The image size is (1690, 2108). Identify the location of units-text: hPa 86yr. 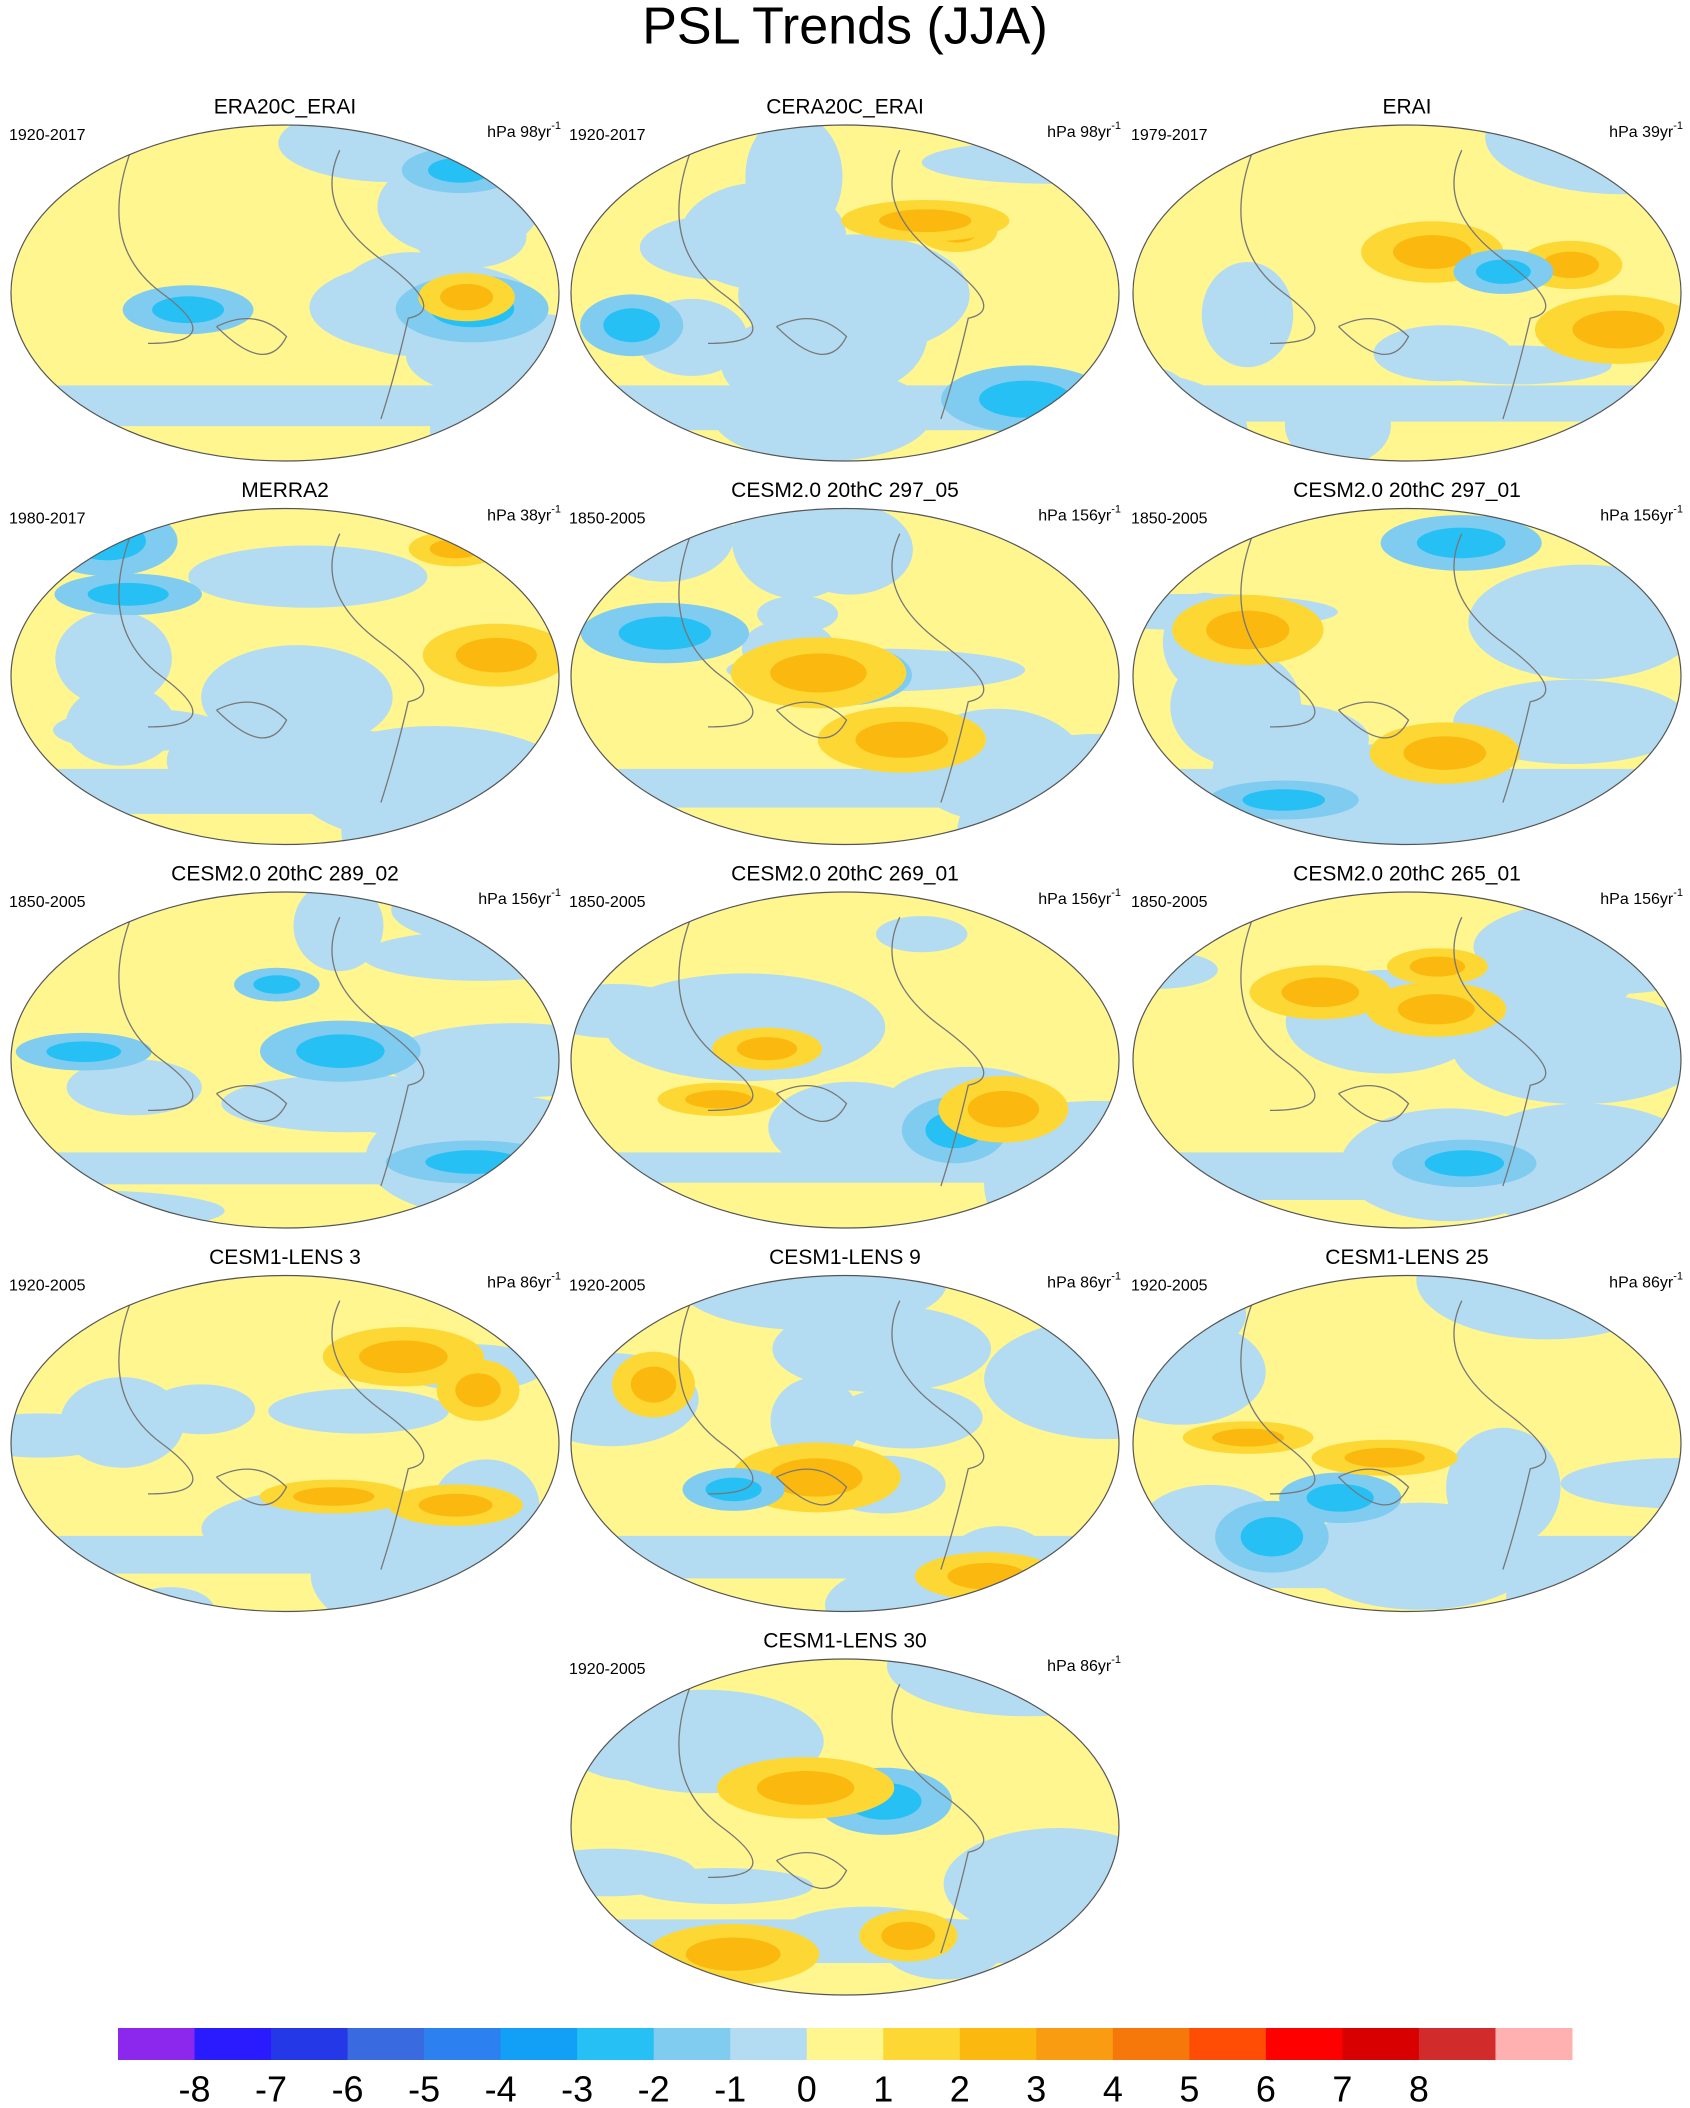
(1079, 1283).